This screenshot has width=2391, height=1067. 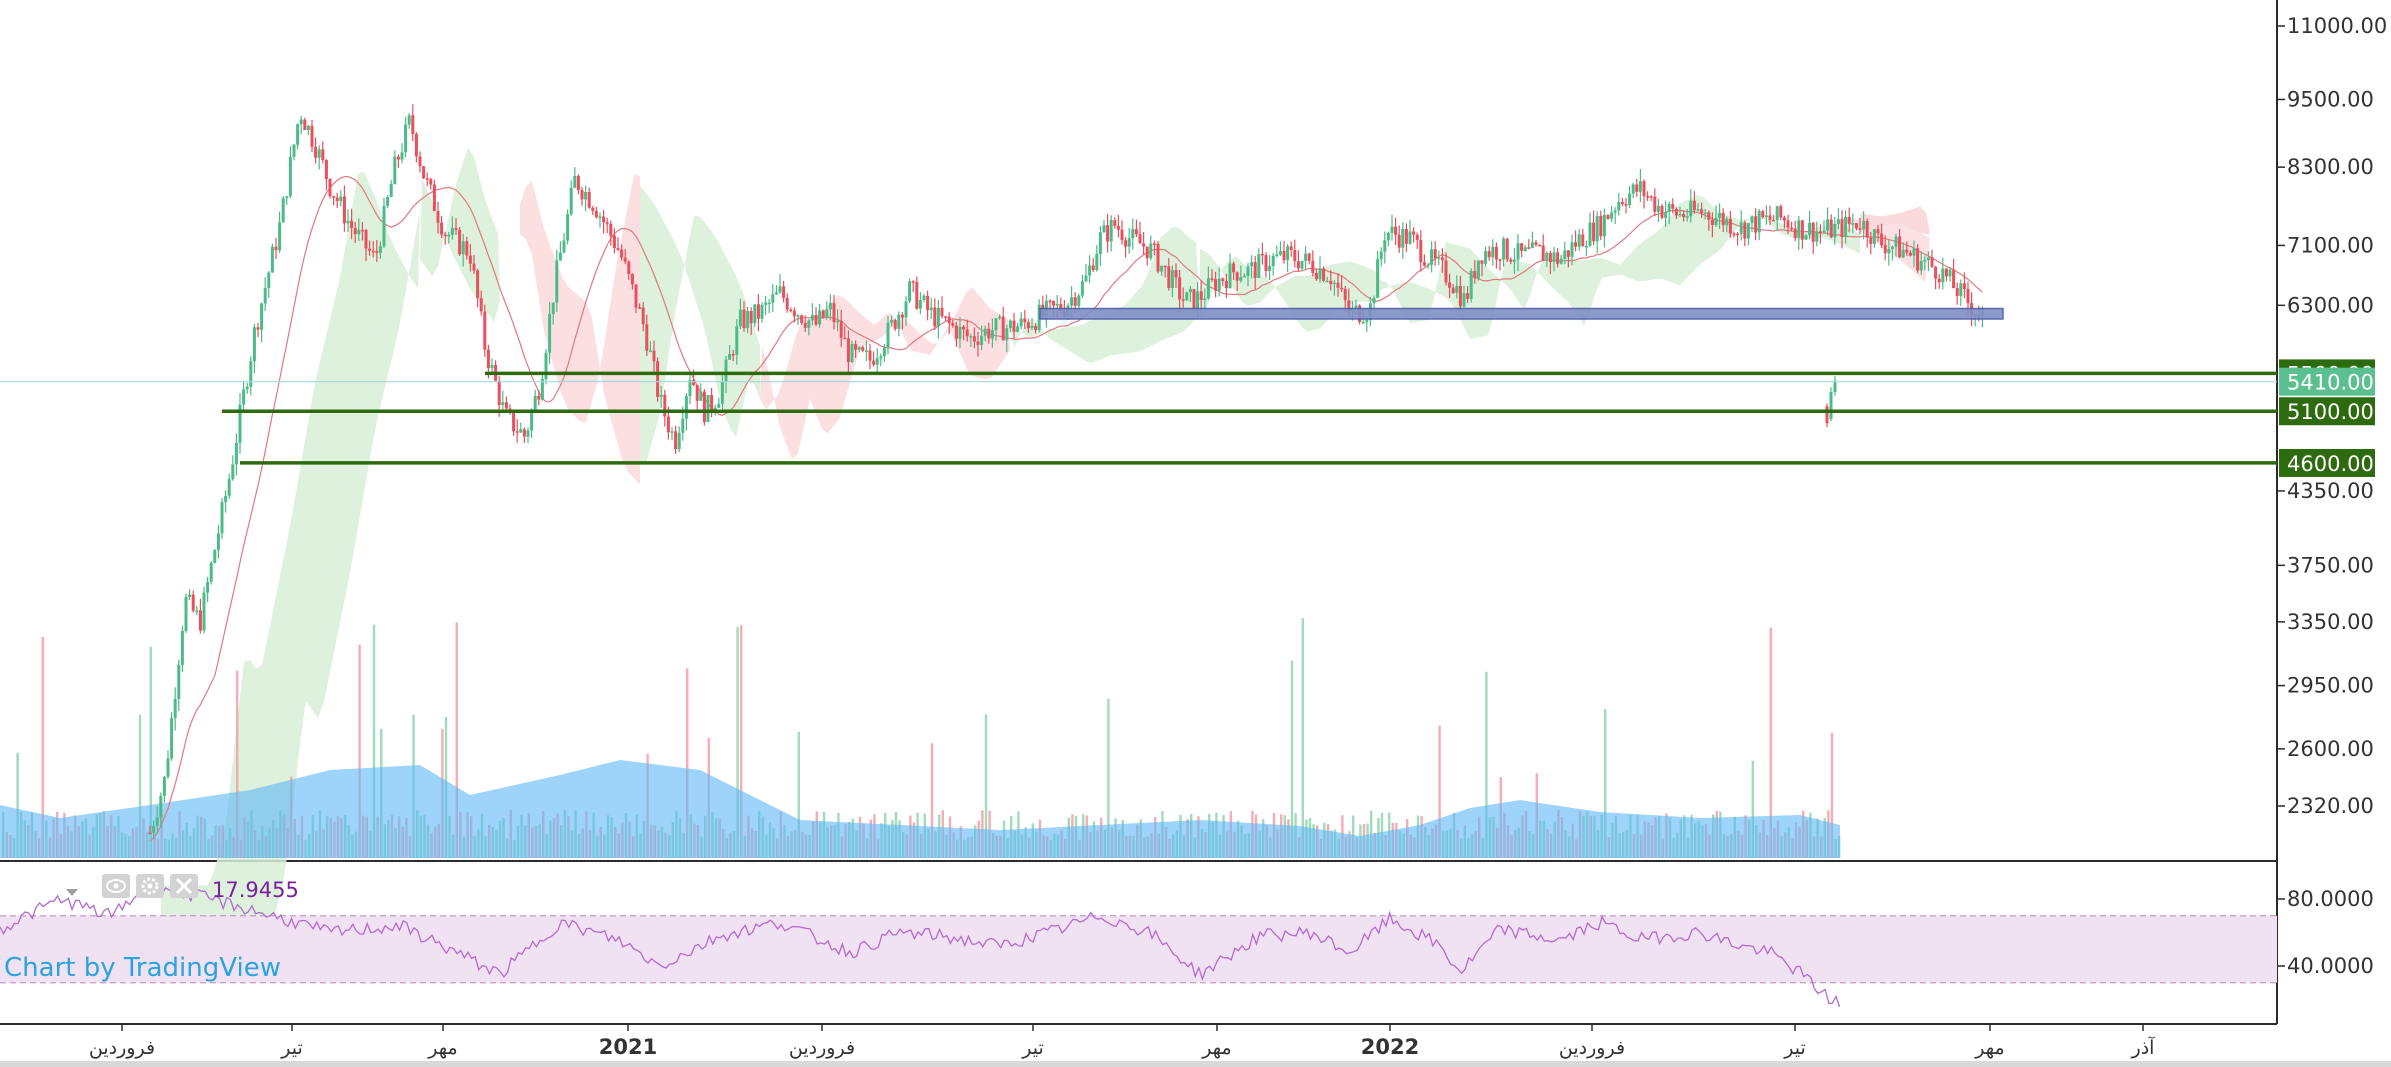 I want to click on gear-icon, so click(x=150, y=886).